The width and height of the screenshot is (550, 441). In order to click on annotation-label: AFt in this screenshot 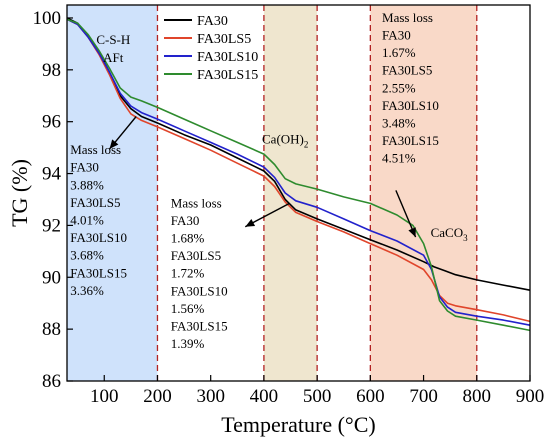, I will do `click(113, 57)`.